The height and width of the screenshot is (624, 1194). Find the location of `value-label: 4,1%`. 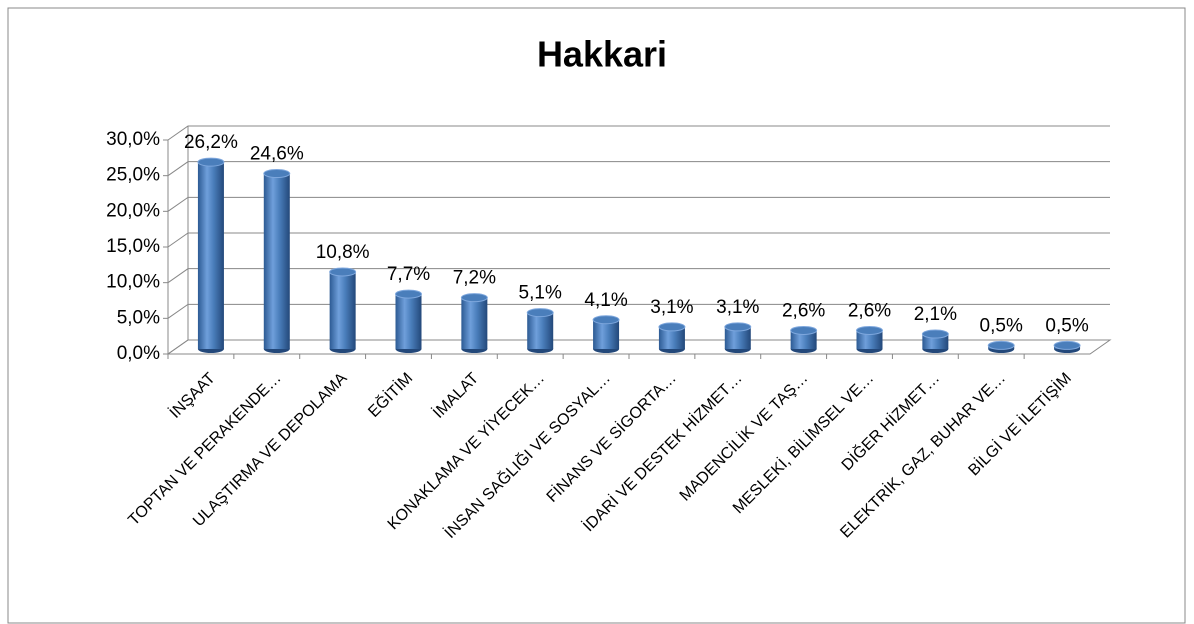

value-label: 4,1% is located at coordinates (605, 300).